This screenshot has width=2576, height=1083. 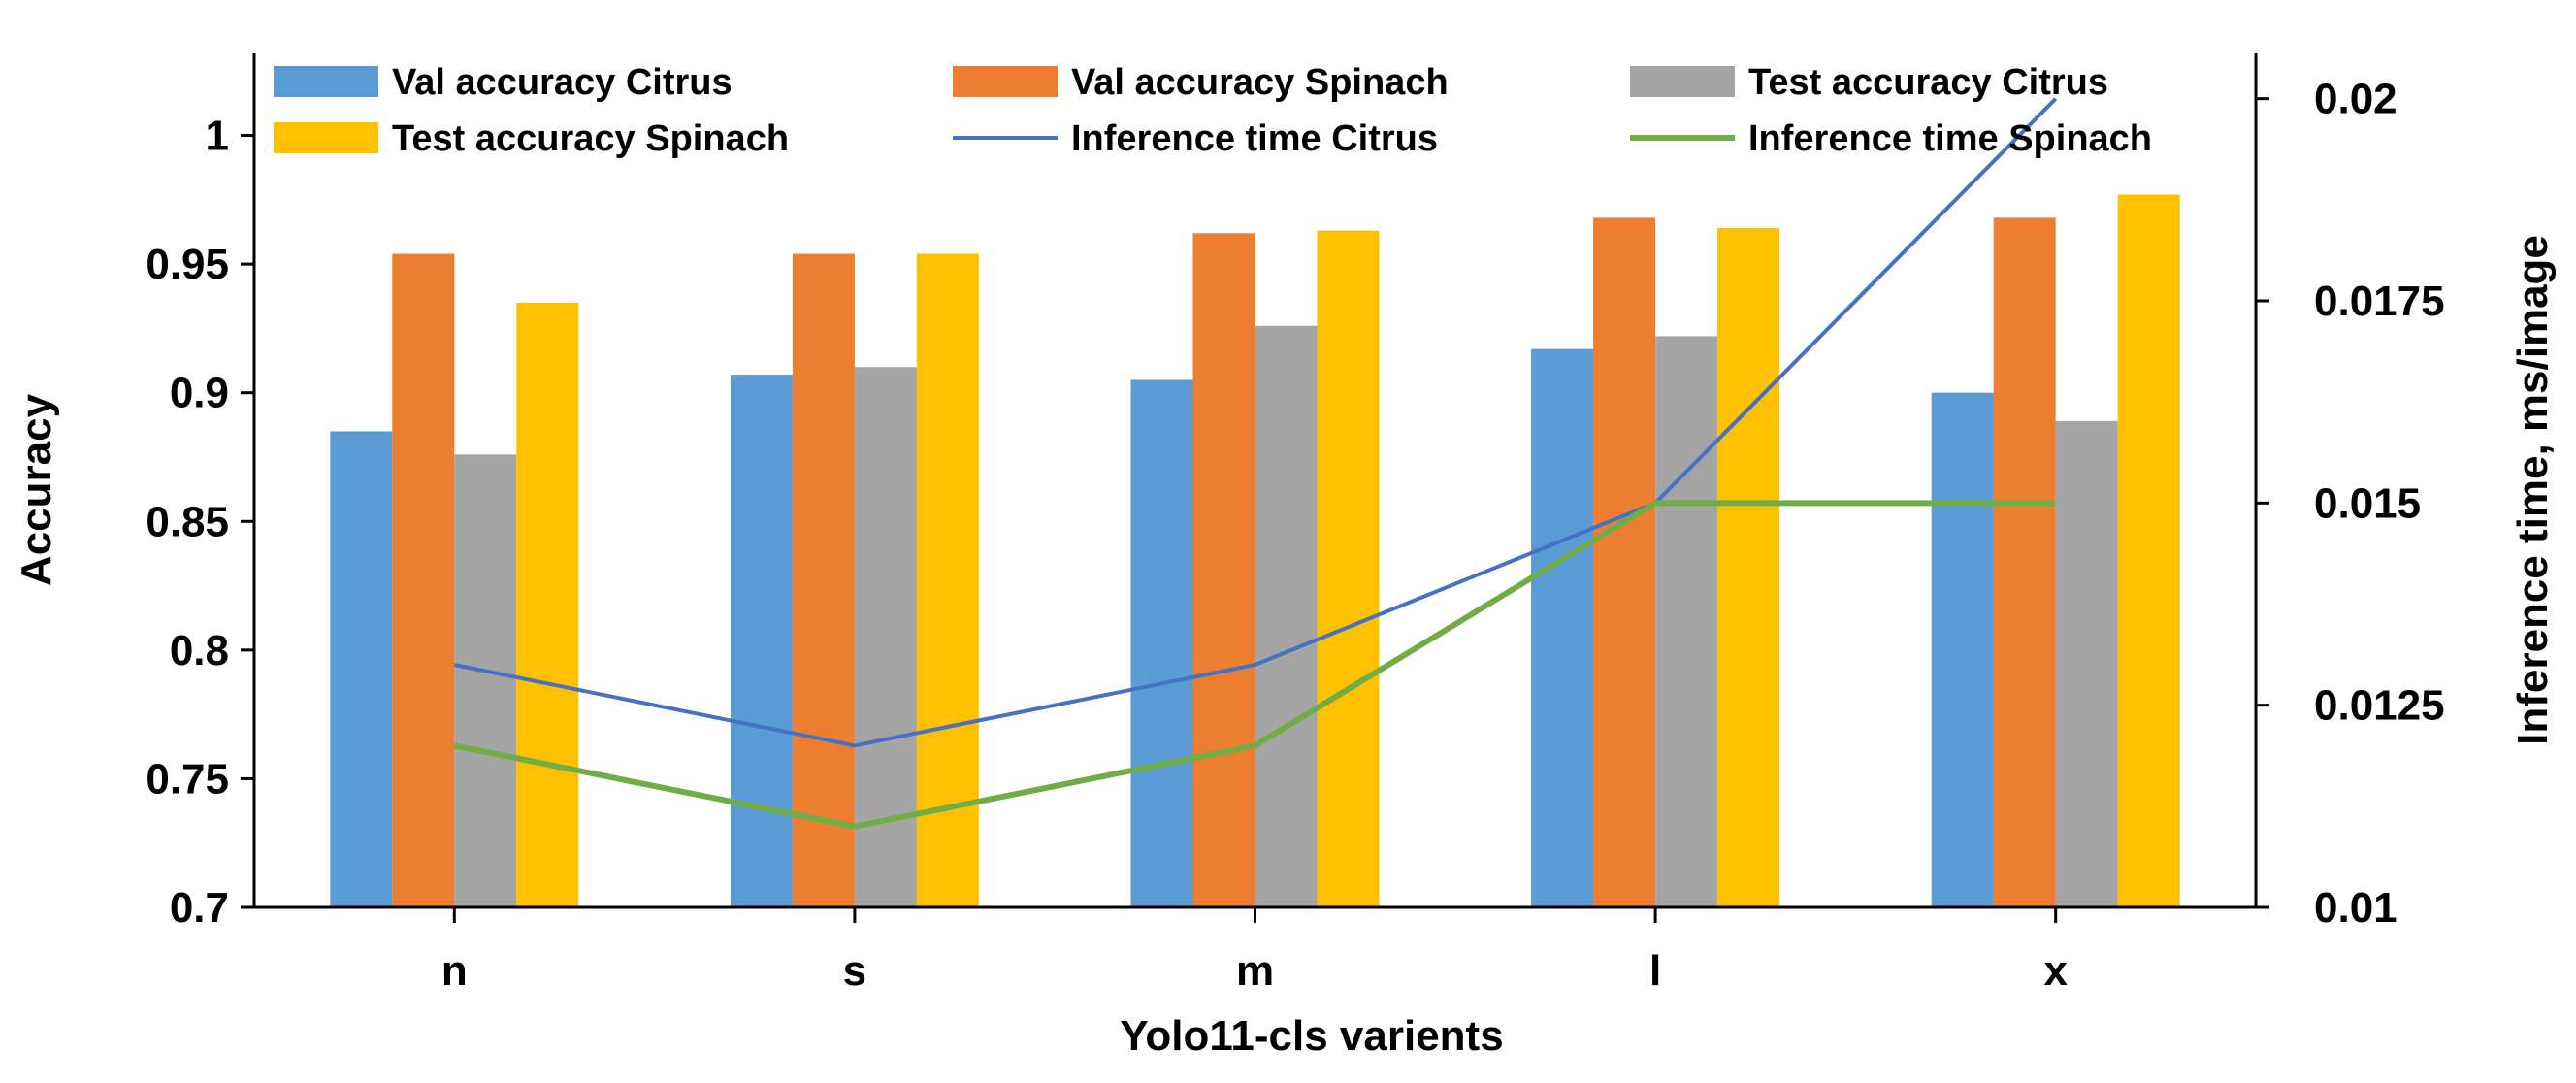 I want to click on legend-label: Inference time Citrus, so click(x=1254, y=138).